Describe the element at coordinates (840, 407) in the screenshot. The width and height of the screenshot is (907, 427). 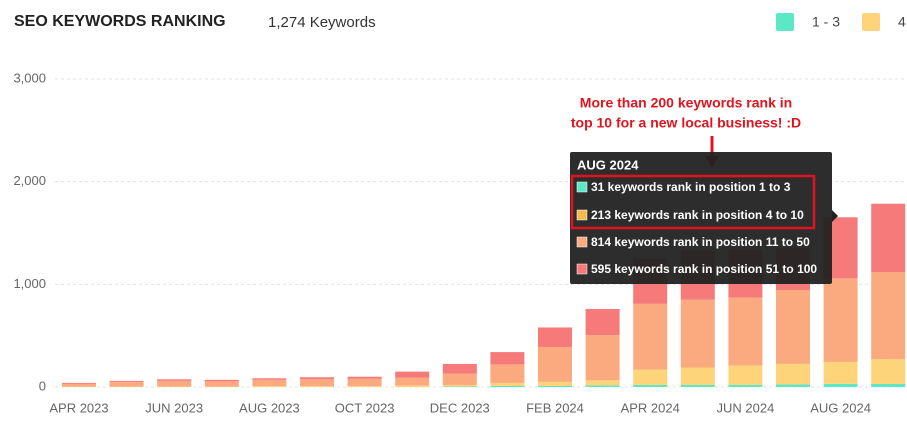
I see `x-tick-label: AUG 2024` at that location.